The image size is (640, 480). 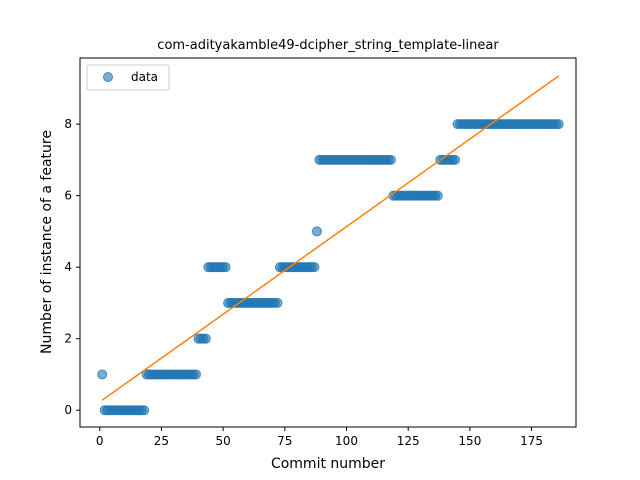 I want to click on y-tick-label: 4, so click(x=68, y=267).